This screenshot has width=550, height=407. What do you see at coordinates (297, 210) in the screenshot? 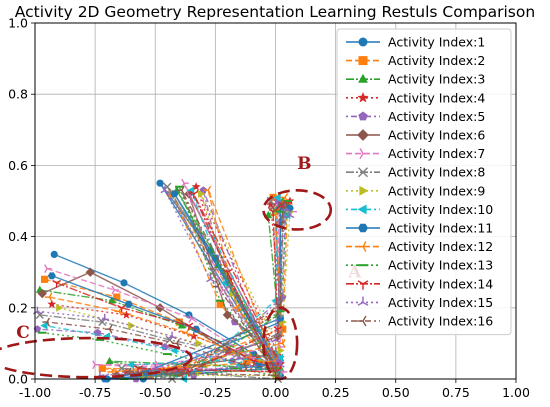
I see `annotation-ellipse-b` at bounding box center [297, 210].